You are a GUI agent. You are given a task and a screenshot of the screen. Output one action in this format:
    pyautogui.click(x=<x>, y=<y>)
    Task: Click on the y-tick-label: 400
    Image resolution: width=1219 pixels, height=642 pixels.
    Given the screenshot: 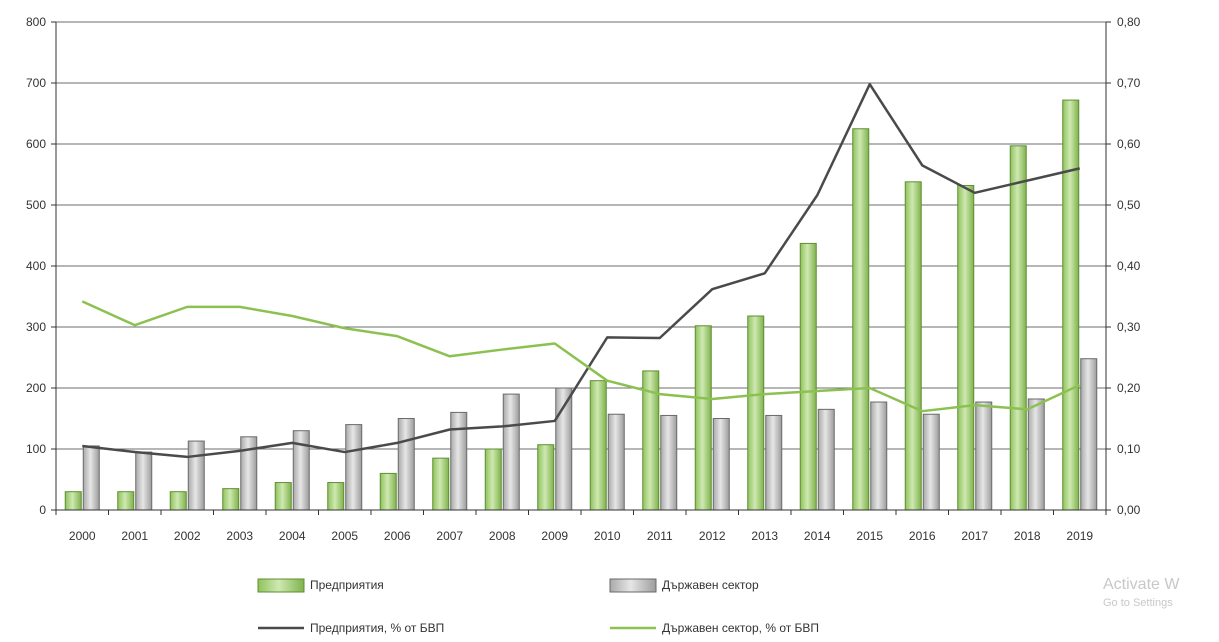 What is the action you would take?
    pyautogui.click(x=36, y=266)
    